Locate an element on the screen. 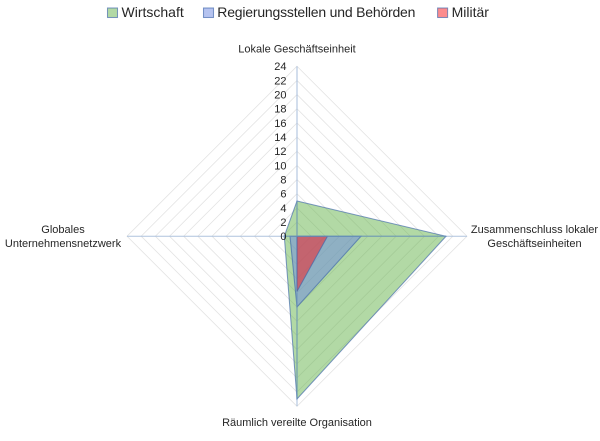 The width and height of the screenshot is (600, 441). svg-text: Zusammenschluss lokaler is located at coordinates (534, 230).